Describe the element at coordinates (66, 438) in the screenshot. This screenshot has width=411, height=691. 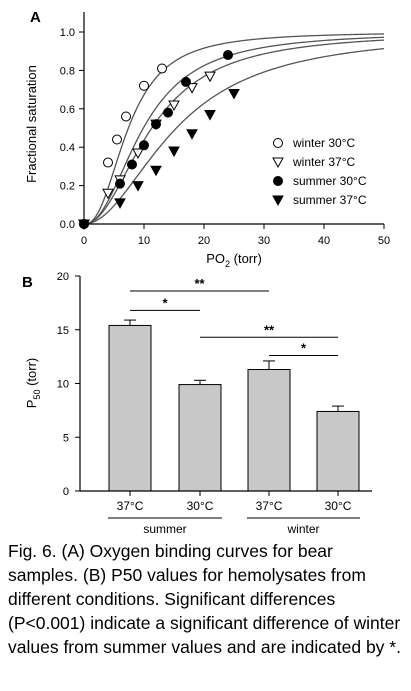
I see `y-tick-label: 5` at that location.